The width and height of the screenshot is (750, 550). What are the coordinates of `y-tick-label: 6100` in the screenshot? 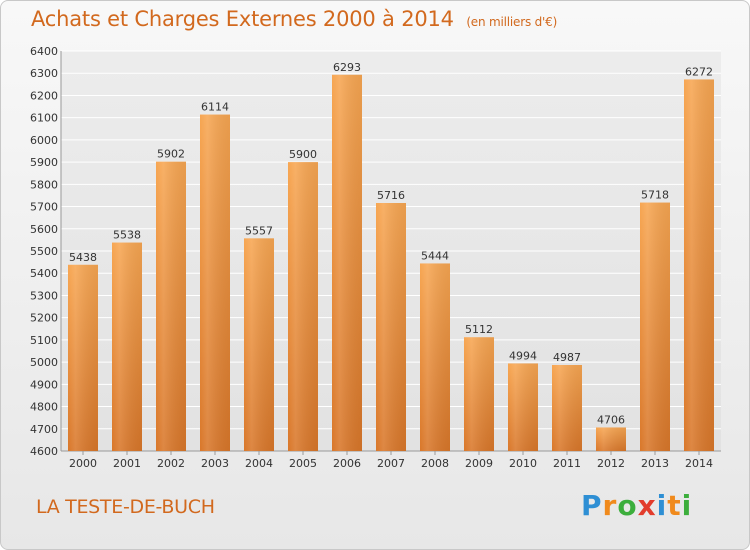 It's located at (44, 118).